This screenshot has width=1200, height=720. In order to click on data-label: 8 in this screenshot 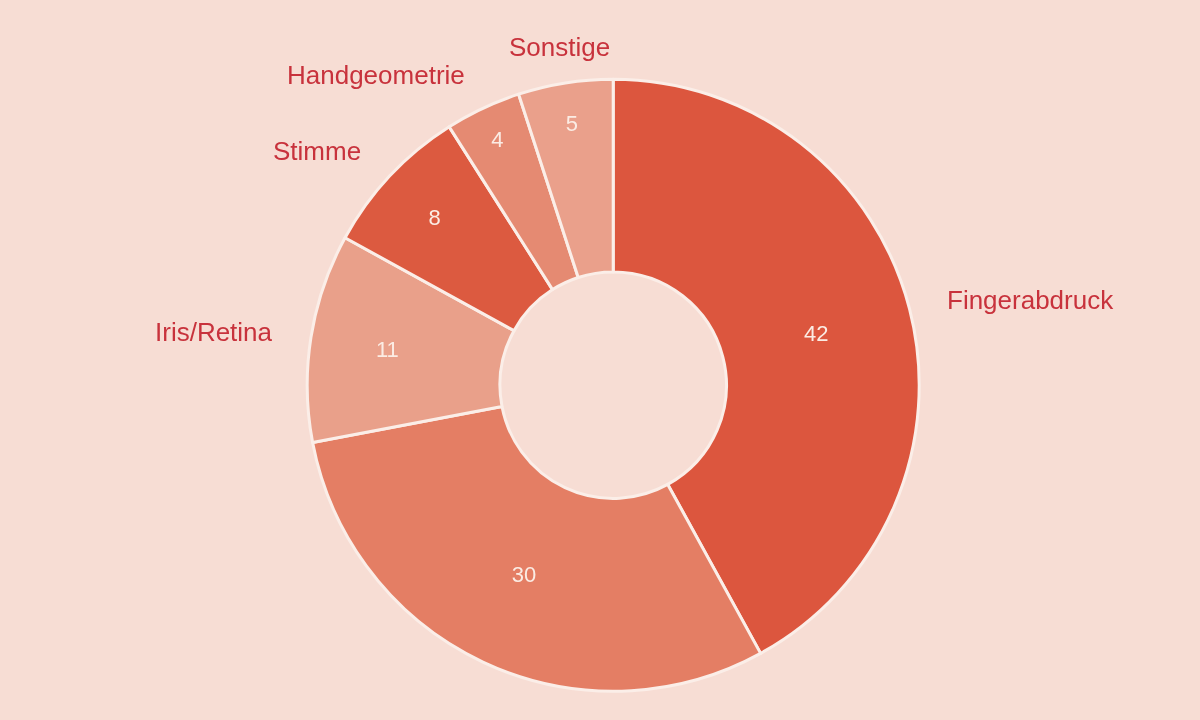, I will do `click(434, 217)`.